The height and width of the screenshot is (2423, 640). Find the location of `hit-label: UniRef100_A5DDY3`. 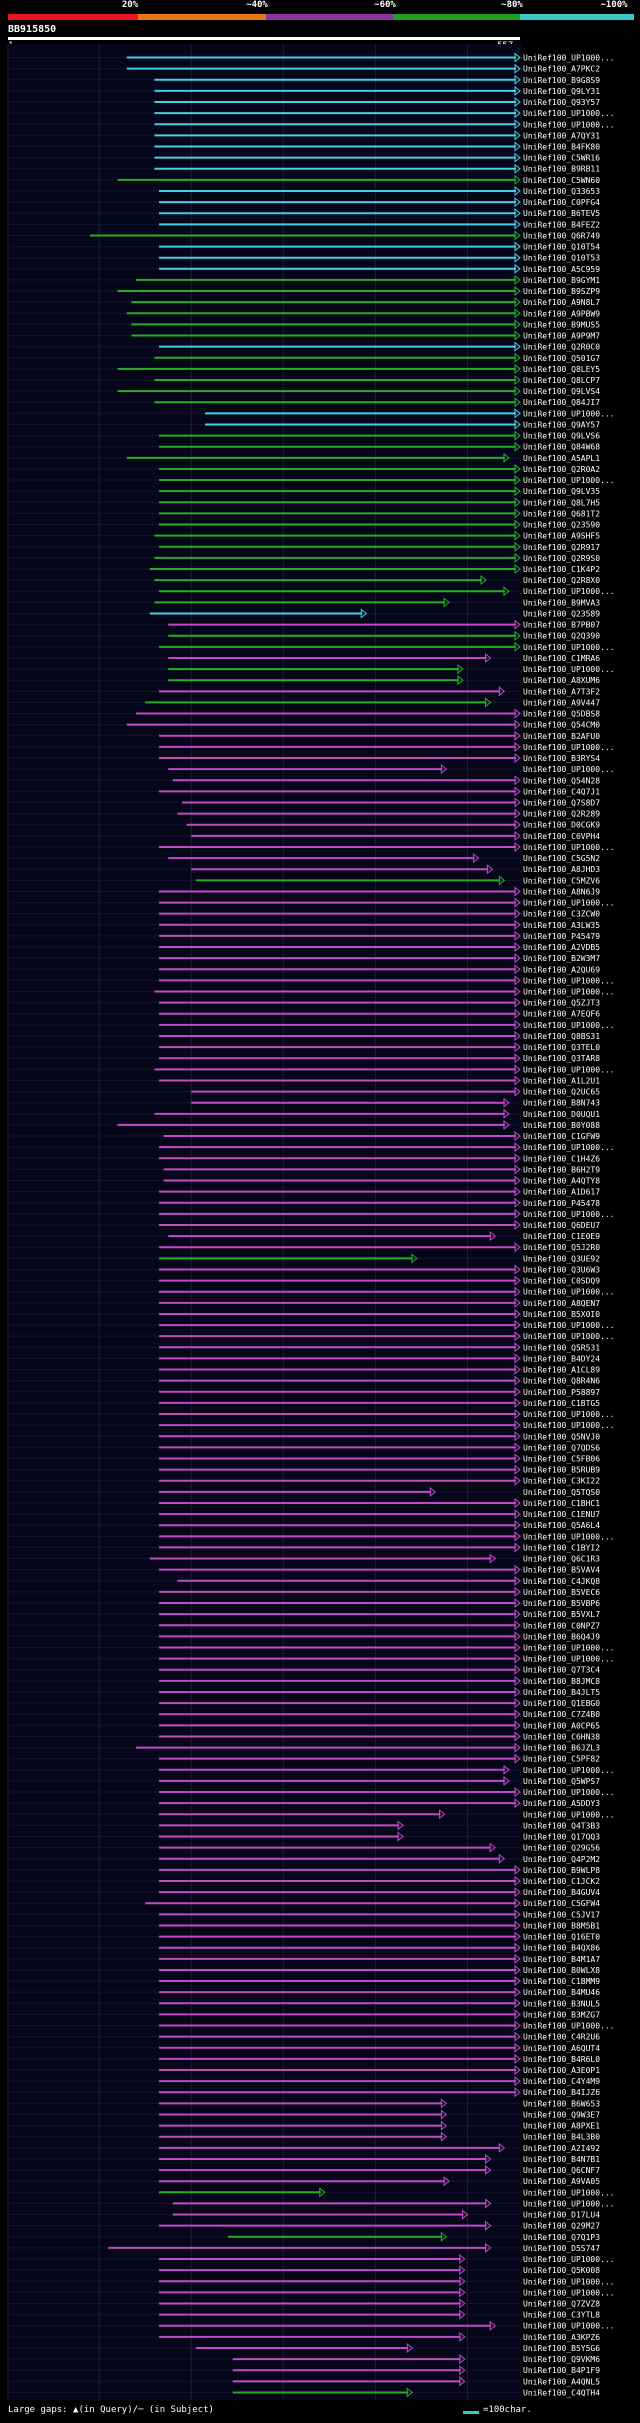

hit-label: UniRef100_A5DDY3 is located at coordinates (561, 1803).